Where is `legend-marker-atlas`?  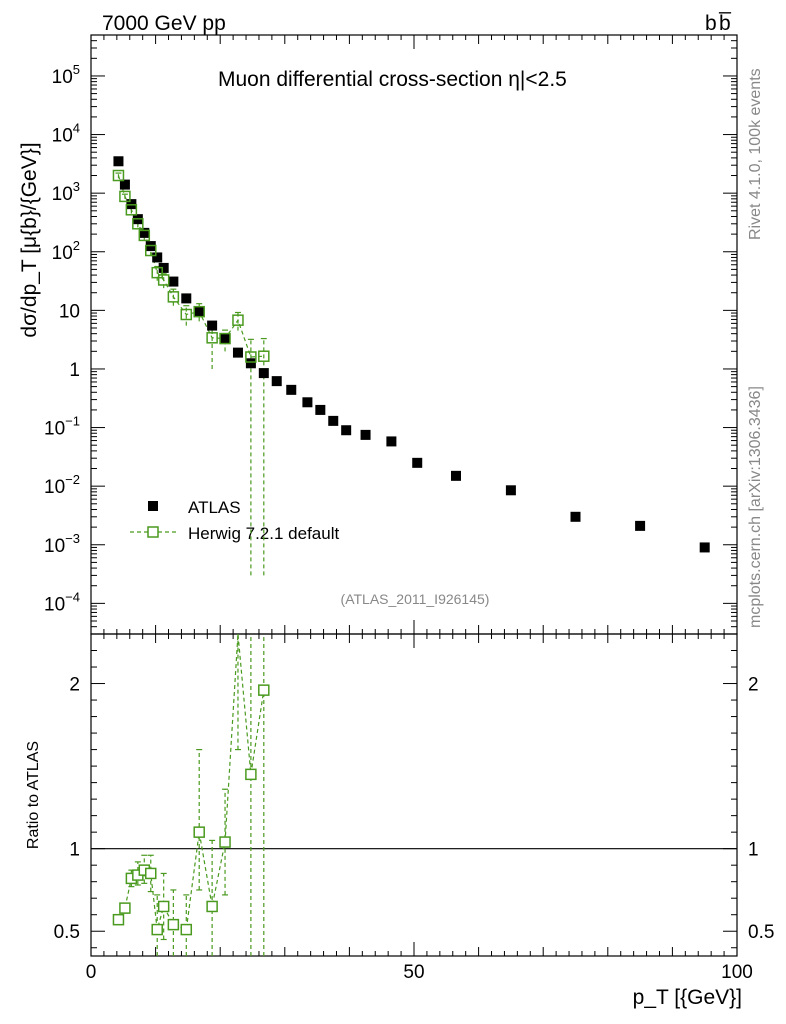
legend-marker-atlas is located at coordinates (153, 506).